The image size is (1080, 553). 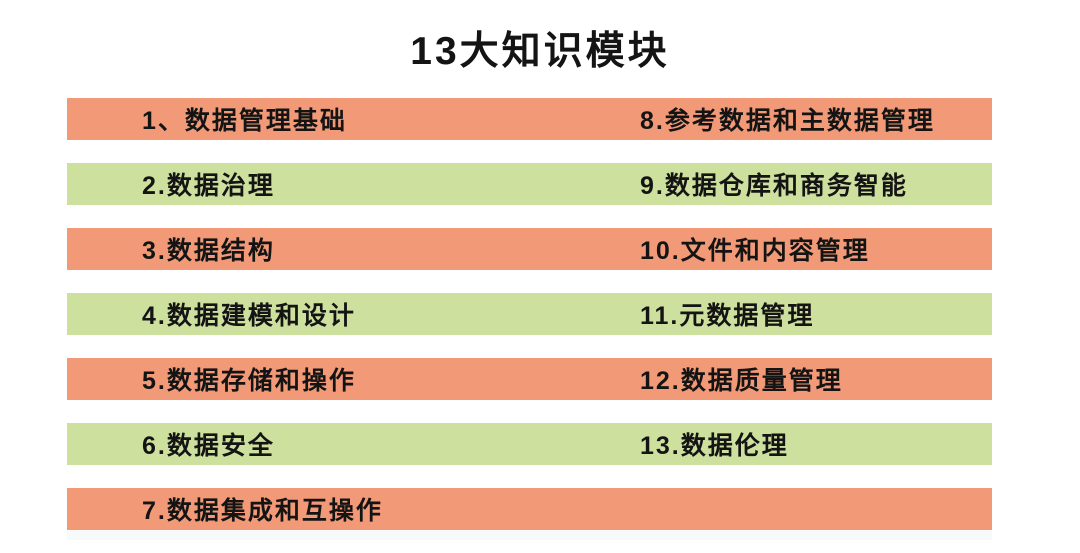 What do you see at coordinates (529, 119) in the screenshot?
I see `module-bar-row-1: 1、数据管理基础 8.参考数据和主数据管理` at bounding box center [529, 119].